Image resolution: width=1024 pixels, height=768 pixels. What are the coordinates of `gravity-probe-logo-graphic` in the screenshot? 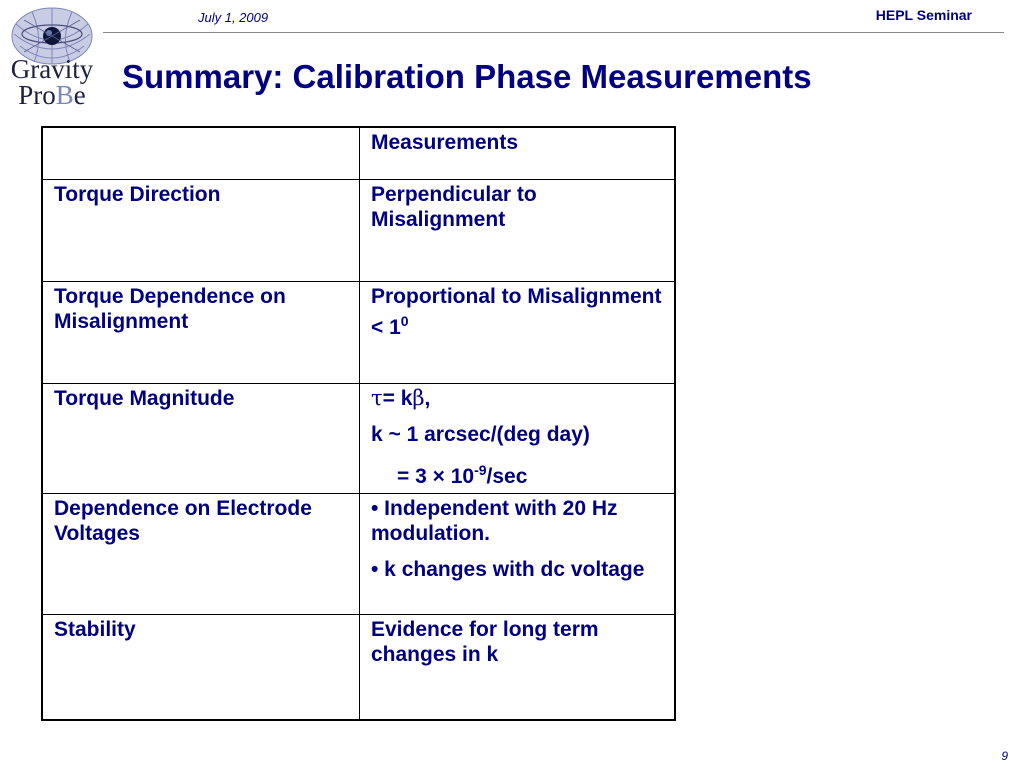 It's located at (52, 36).